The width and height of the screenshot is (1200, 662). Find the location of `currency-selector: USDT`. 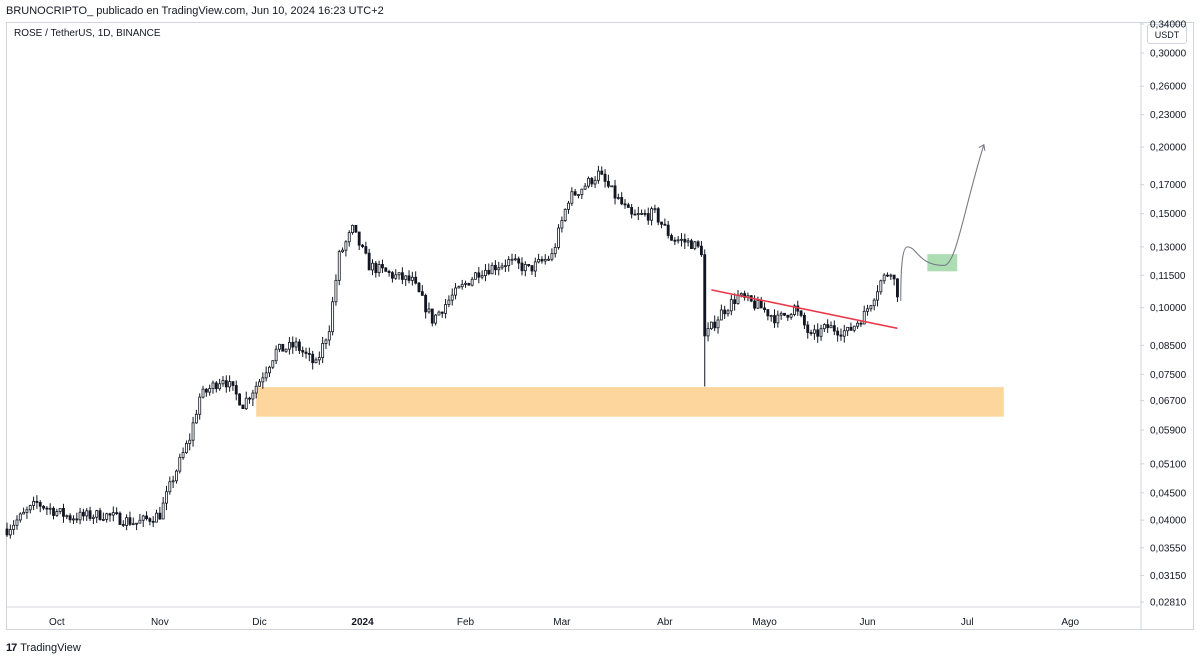

currency-selector: USDT is located at coordinates (1167, 34).